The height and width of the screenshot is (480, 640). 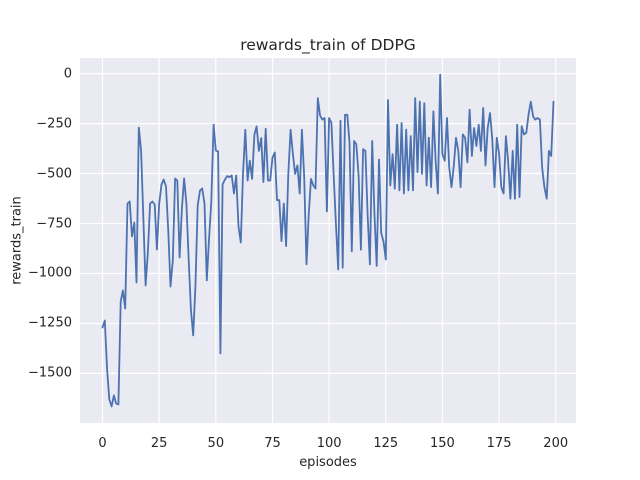 I want to click on y-tick-label: 0, so click(x=67, y=74).